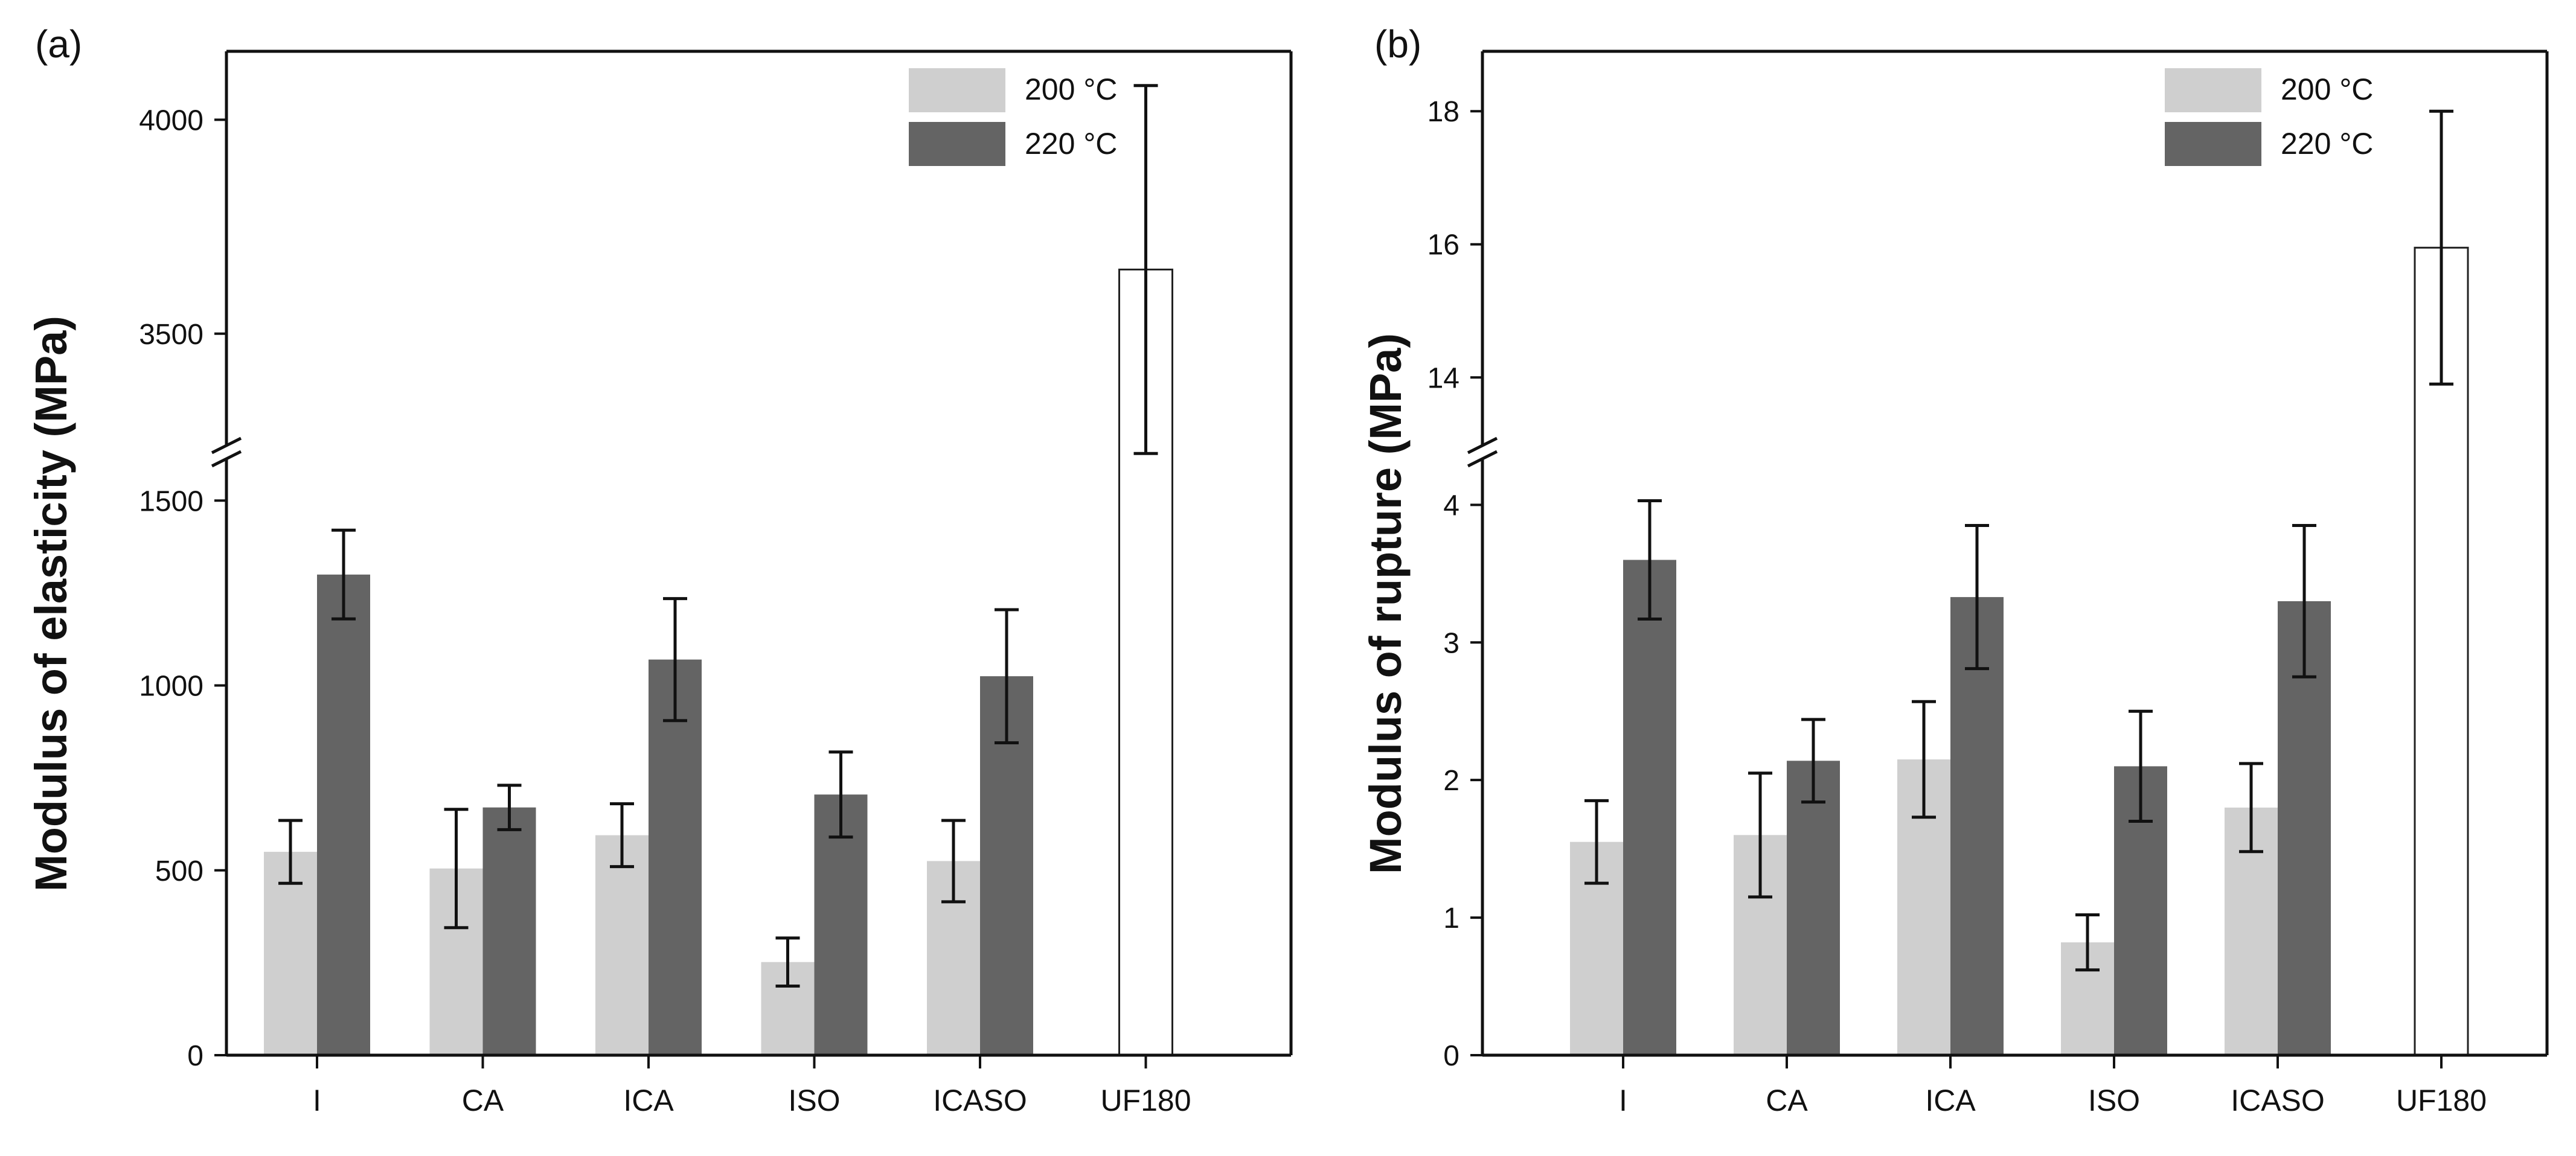 This screenshot has height=1156, width=2576. Describe the element at coordinates (171, 501) in the screenshot. I see `y-tick-label: 1500` at that location.